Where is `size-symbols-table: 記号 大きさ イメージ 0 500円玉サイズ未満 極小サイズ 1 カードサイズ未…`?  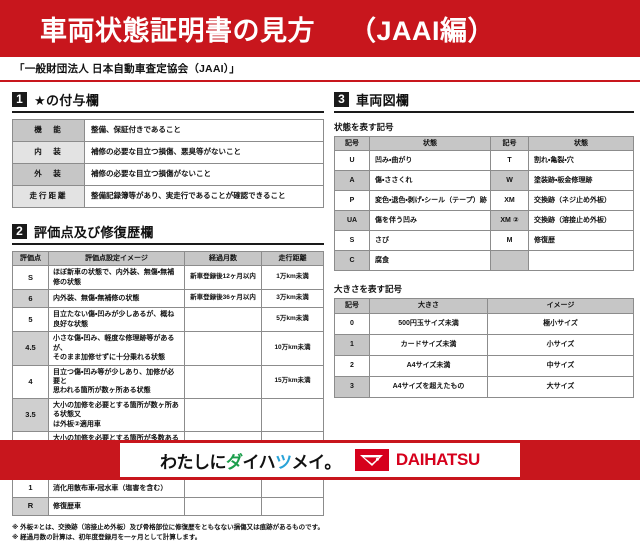
size-symbols-table: 記号 大きさ イメージ 0 500円玉サイズ未満 極小サイズ 1 カードサイズ未… is located at coordinates (484, 348).